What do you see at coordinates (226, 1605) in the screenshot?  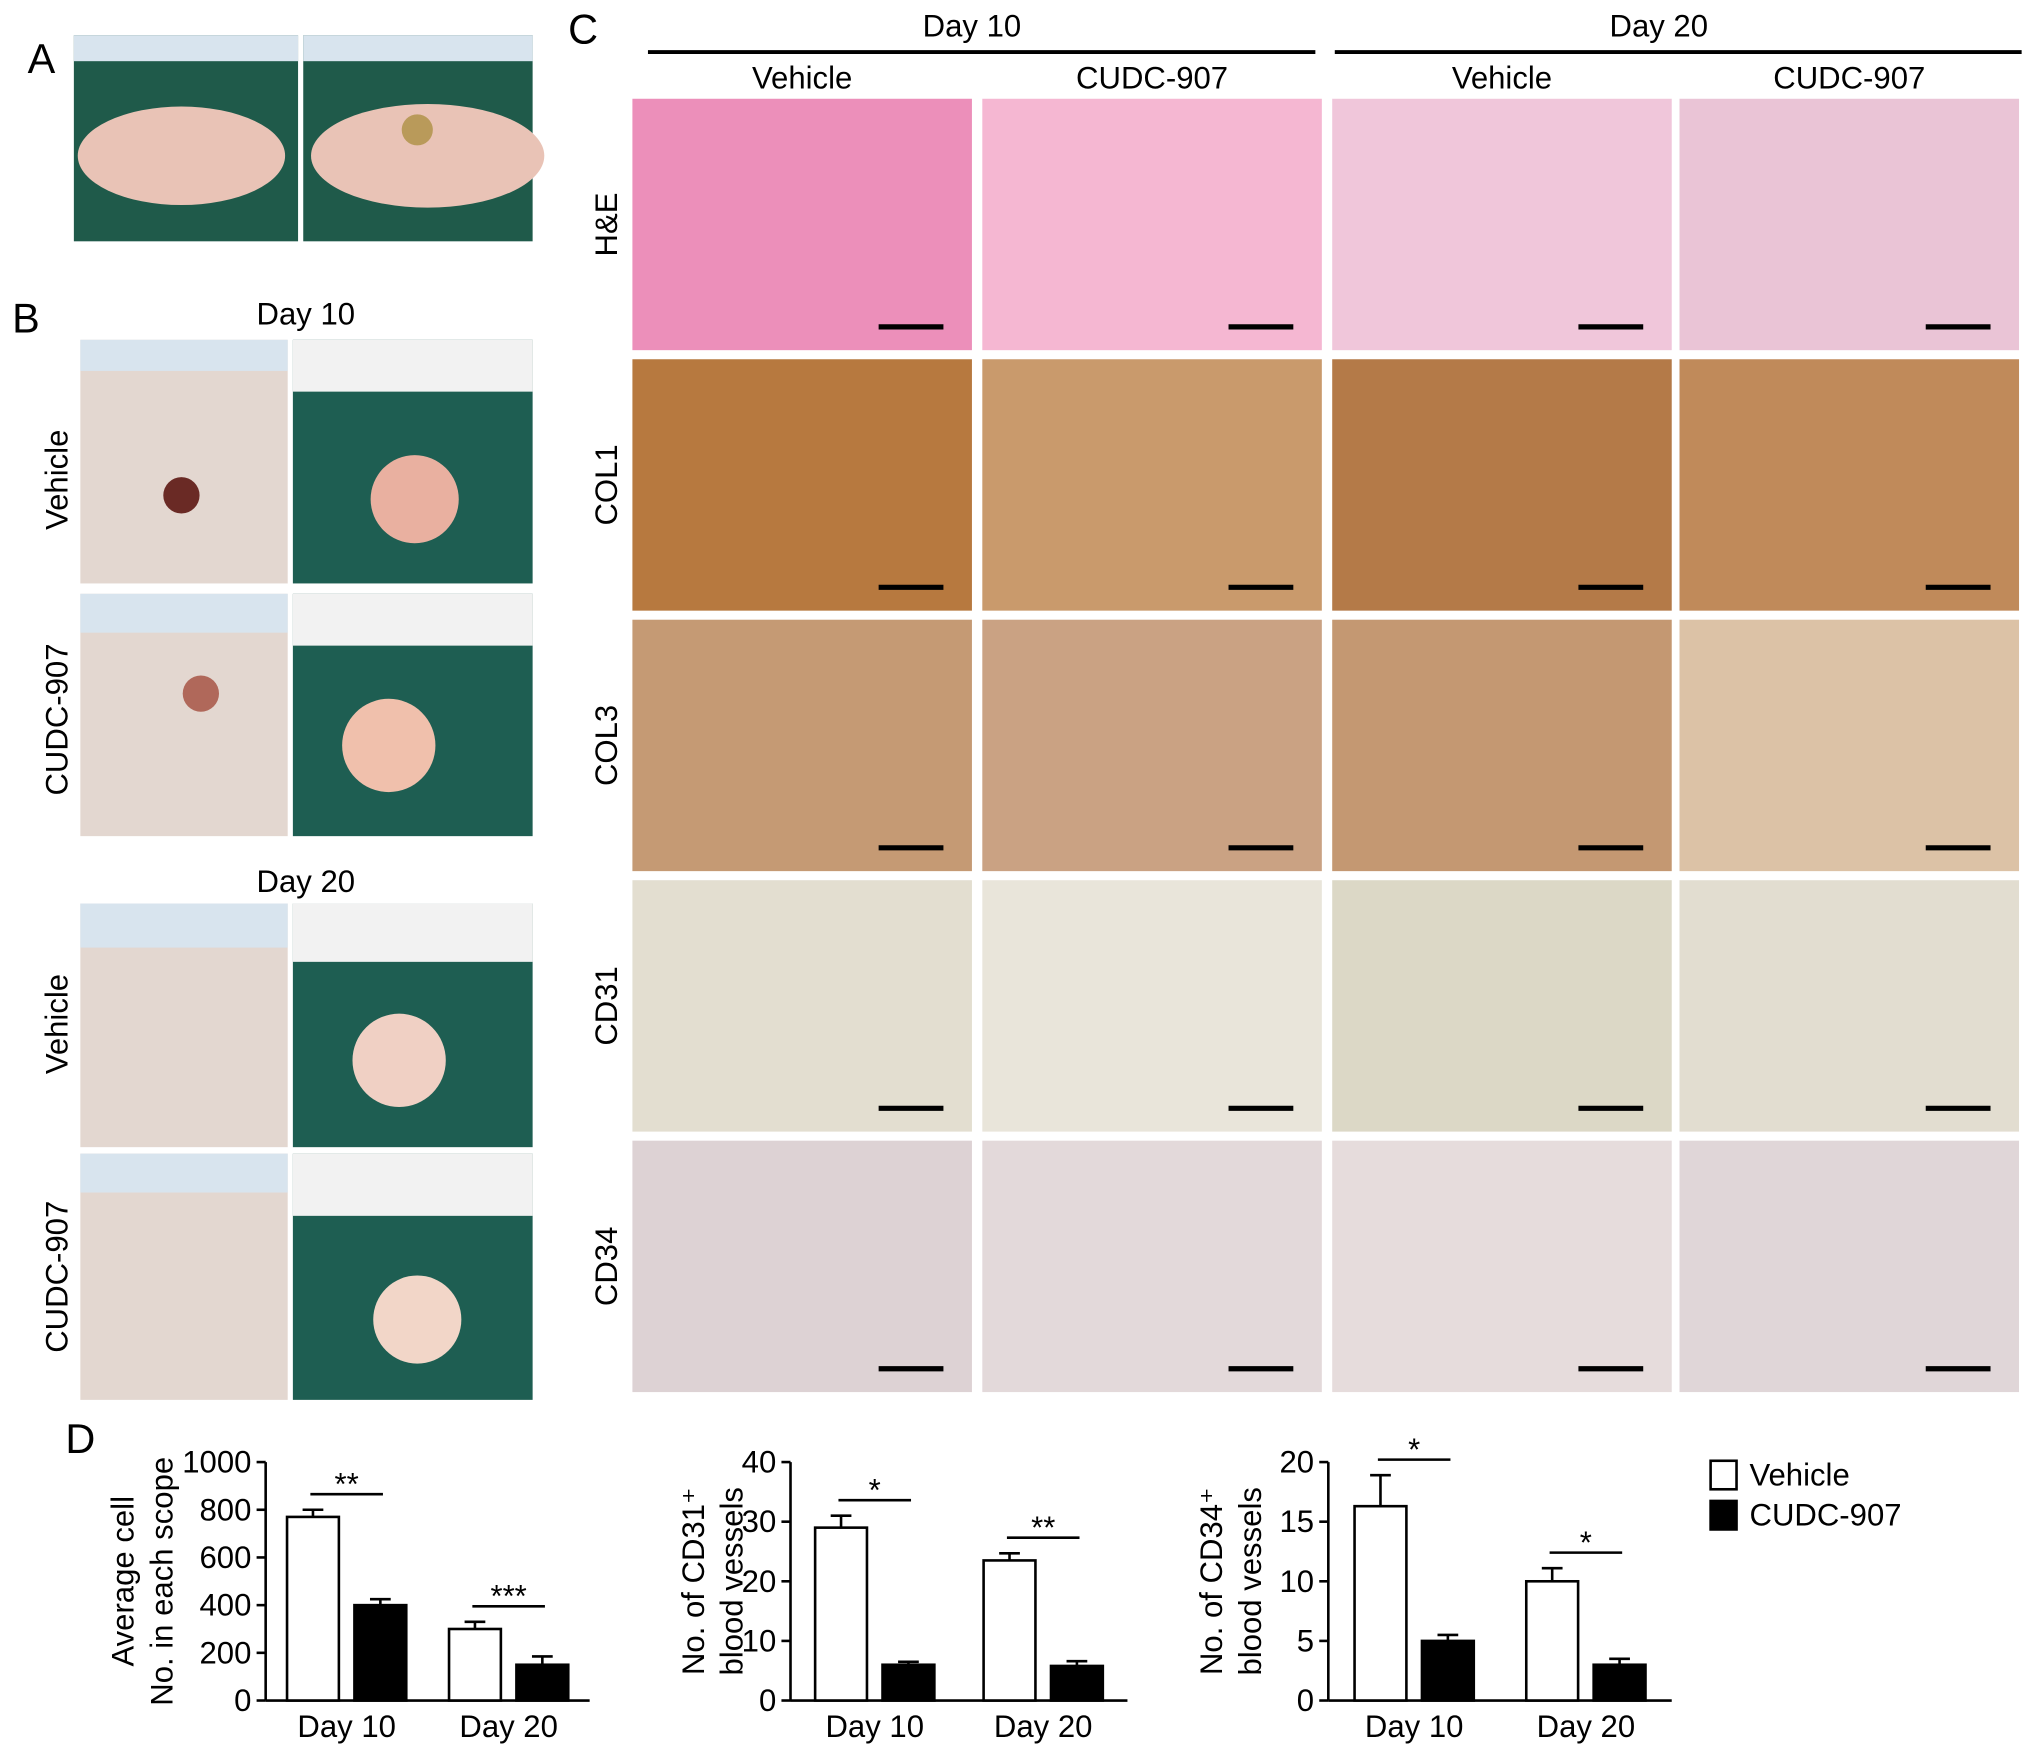 I see `y-tick-label: 400` at bounding box center [226, 1605].